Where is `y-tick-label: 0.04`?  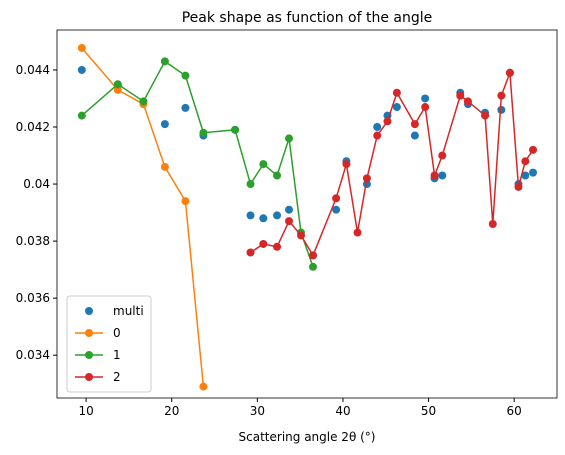 y-tick-label: 0.04 is located at coordinates (36, 184).